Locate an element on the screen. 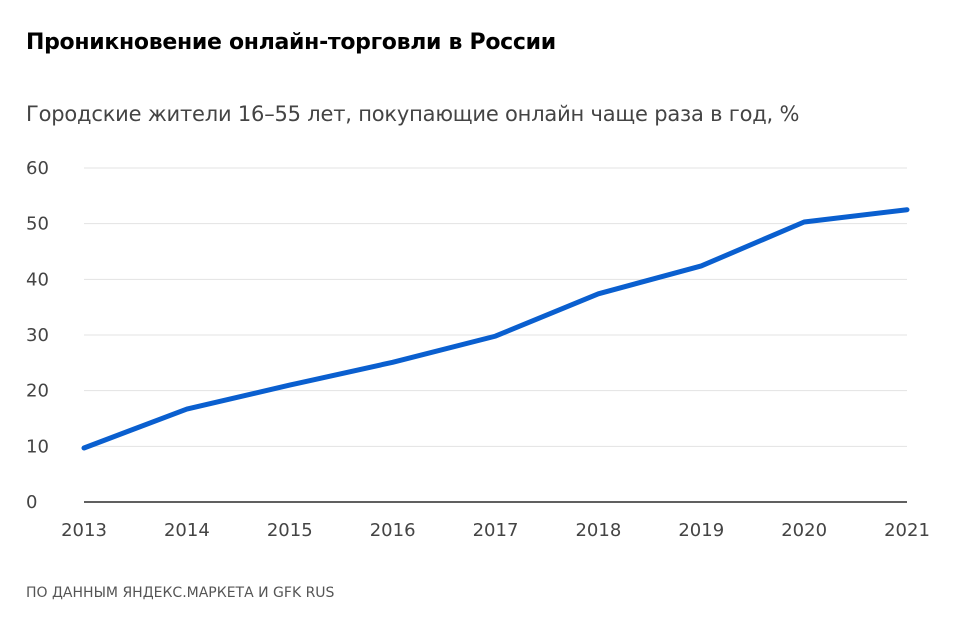 Image resolution: width=960 pixels, height=634 pixels. x-tick-label: 2016 is located at coordinates (393, 530).